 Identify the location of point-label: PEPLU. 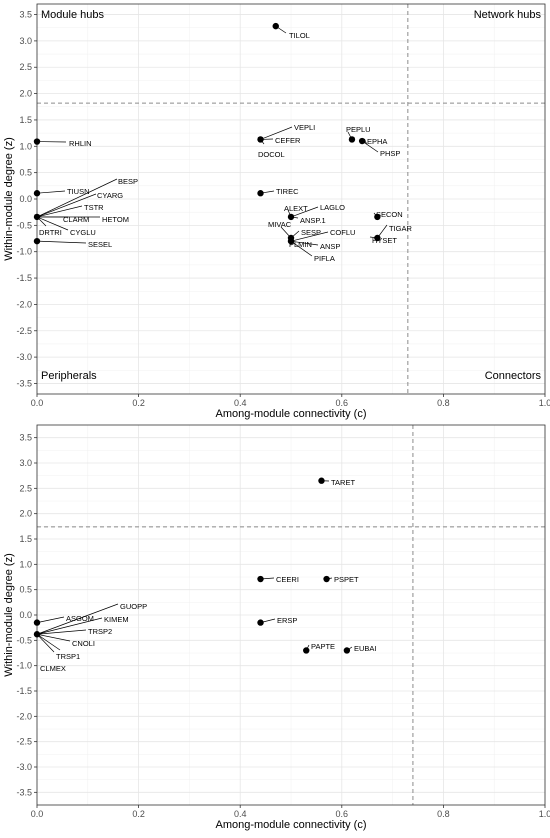
(358, 129).